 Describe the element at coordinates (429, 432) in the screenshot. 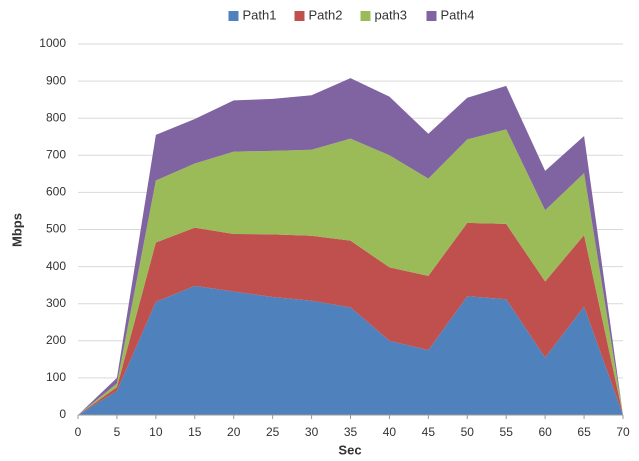

I see `x-tick-label: 45` at that location.